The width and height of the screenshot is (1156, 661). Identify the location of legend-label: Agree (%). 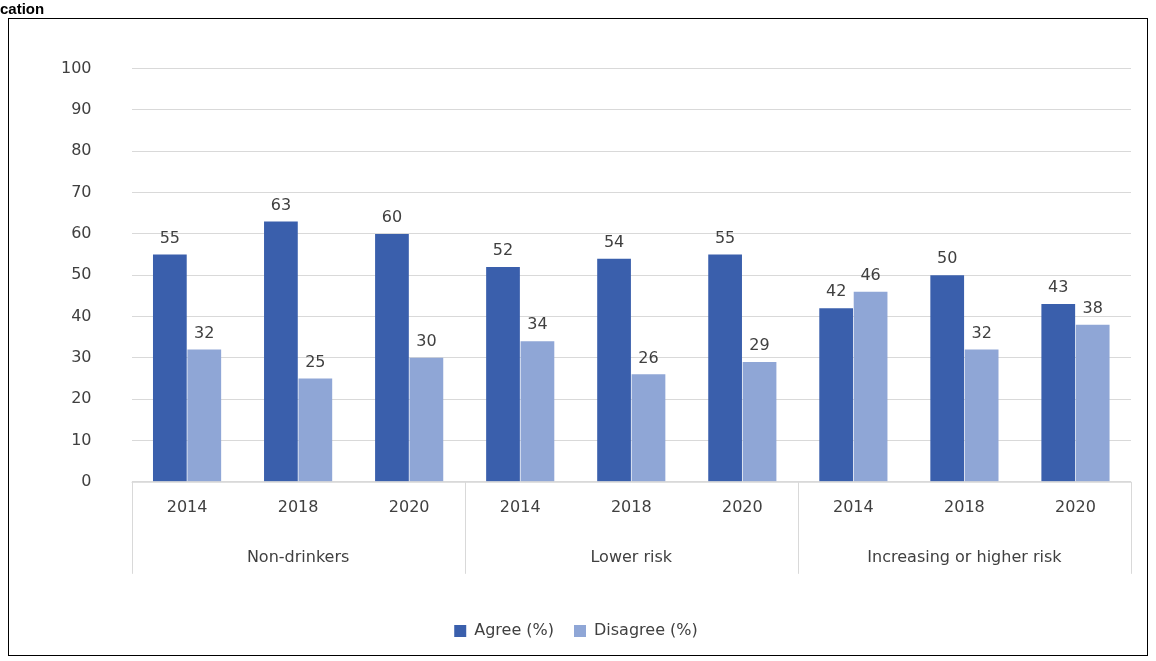
(514, 630).